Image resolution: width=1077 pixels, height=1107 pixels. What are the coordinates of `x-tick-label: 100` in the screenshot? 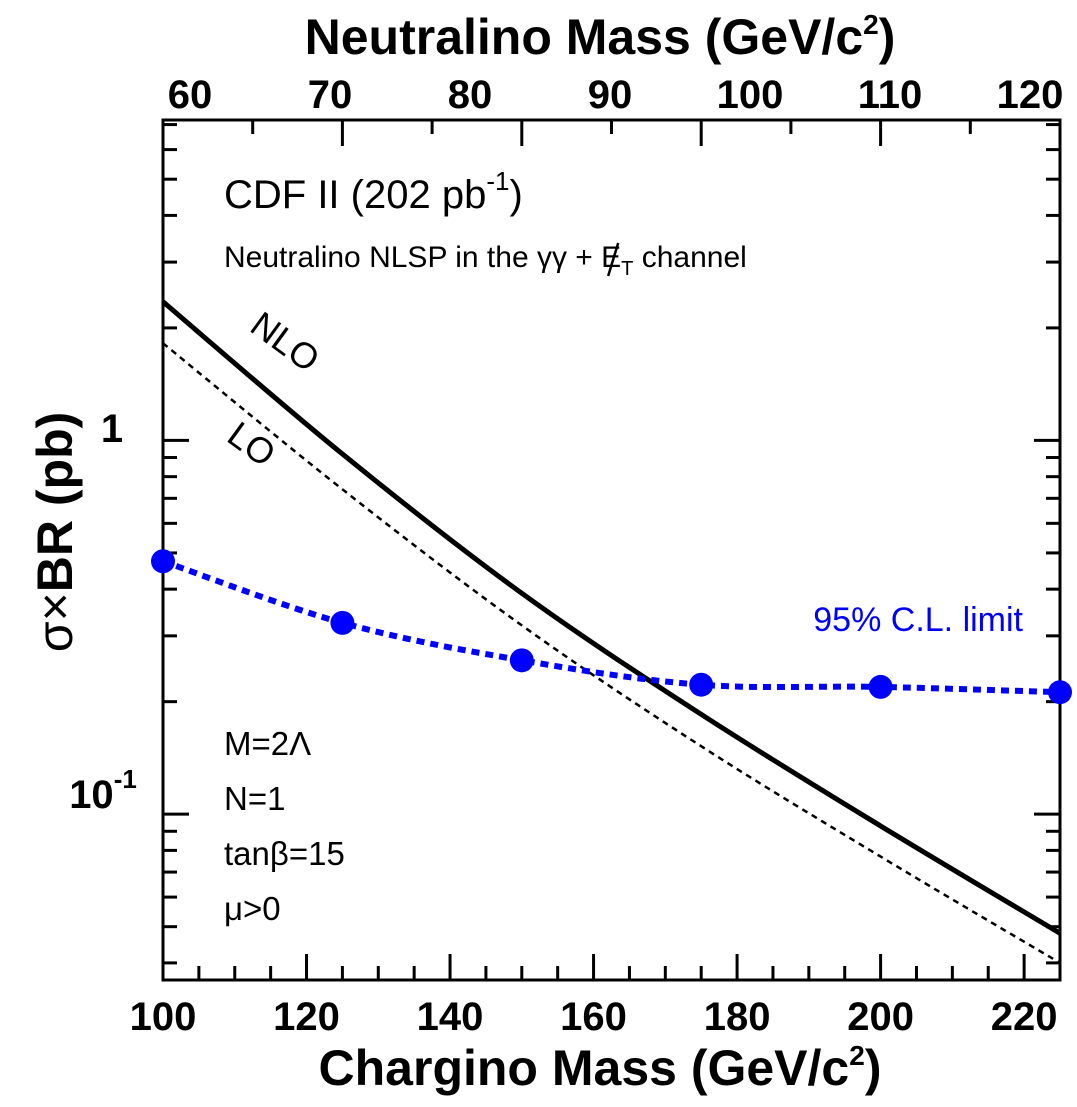 It's located at (163, 1017).